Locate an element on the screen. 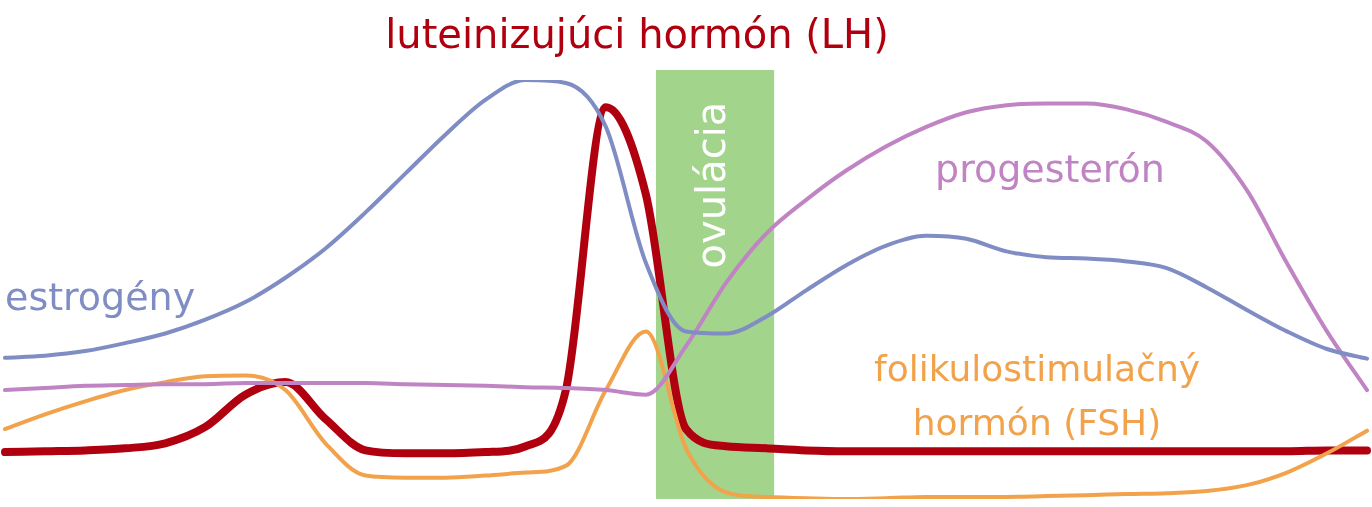 The image size is (1372, 507). series-label: luteinizujúci hormón (LH) is located at coordinates (637, 34).